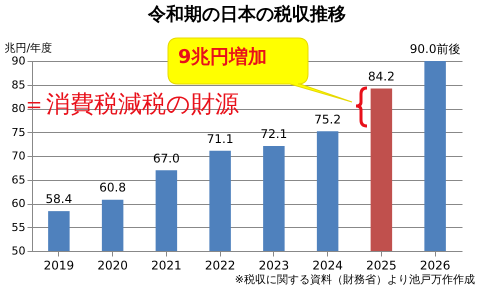 This screenshot has width=481, height=289. I want to click on data-label: 60.8, so click(112, 187).